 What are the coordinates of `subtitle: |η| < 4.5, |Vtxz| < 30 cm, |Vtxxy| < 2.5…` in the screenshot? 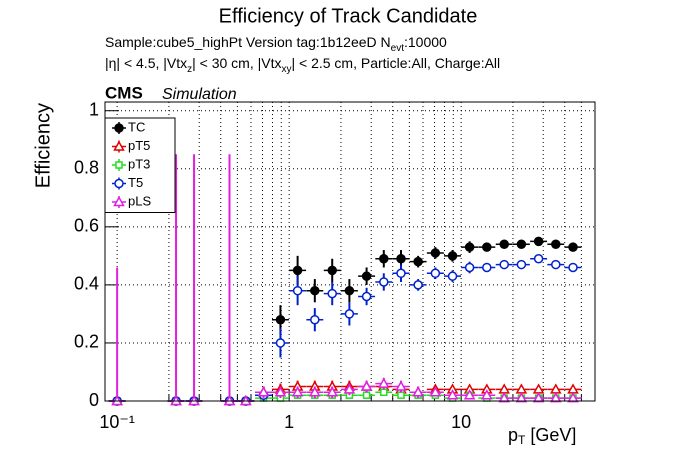 It's located at (302, 65).